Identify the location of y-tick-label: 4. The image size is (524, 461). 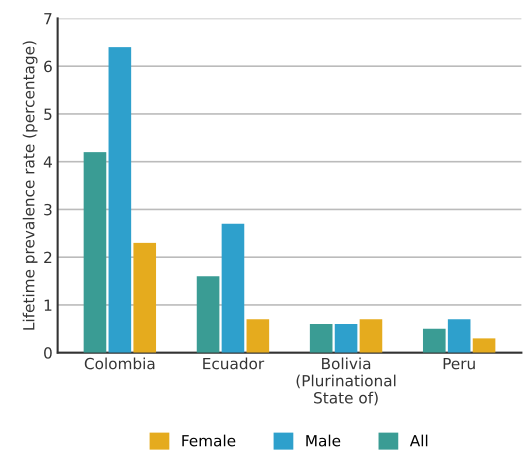
(48, 162).